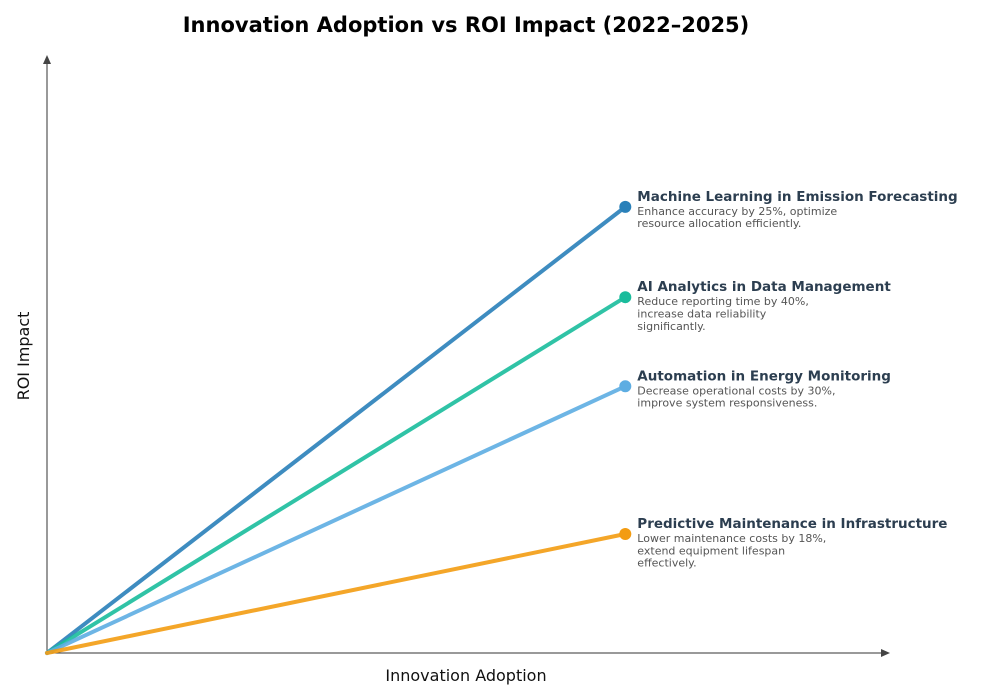 This screenshot has height=700, width=1000. I want to click on annotation-description: Enhance accuracy by 25%, optimize, so click(737, 211).